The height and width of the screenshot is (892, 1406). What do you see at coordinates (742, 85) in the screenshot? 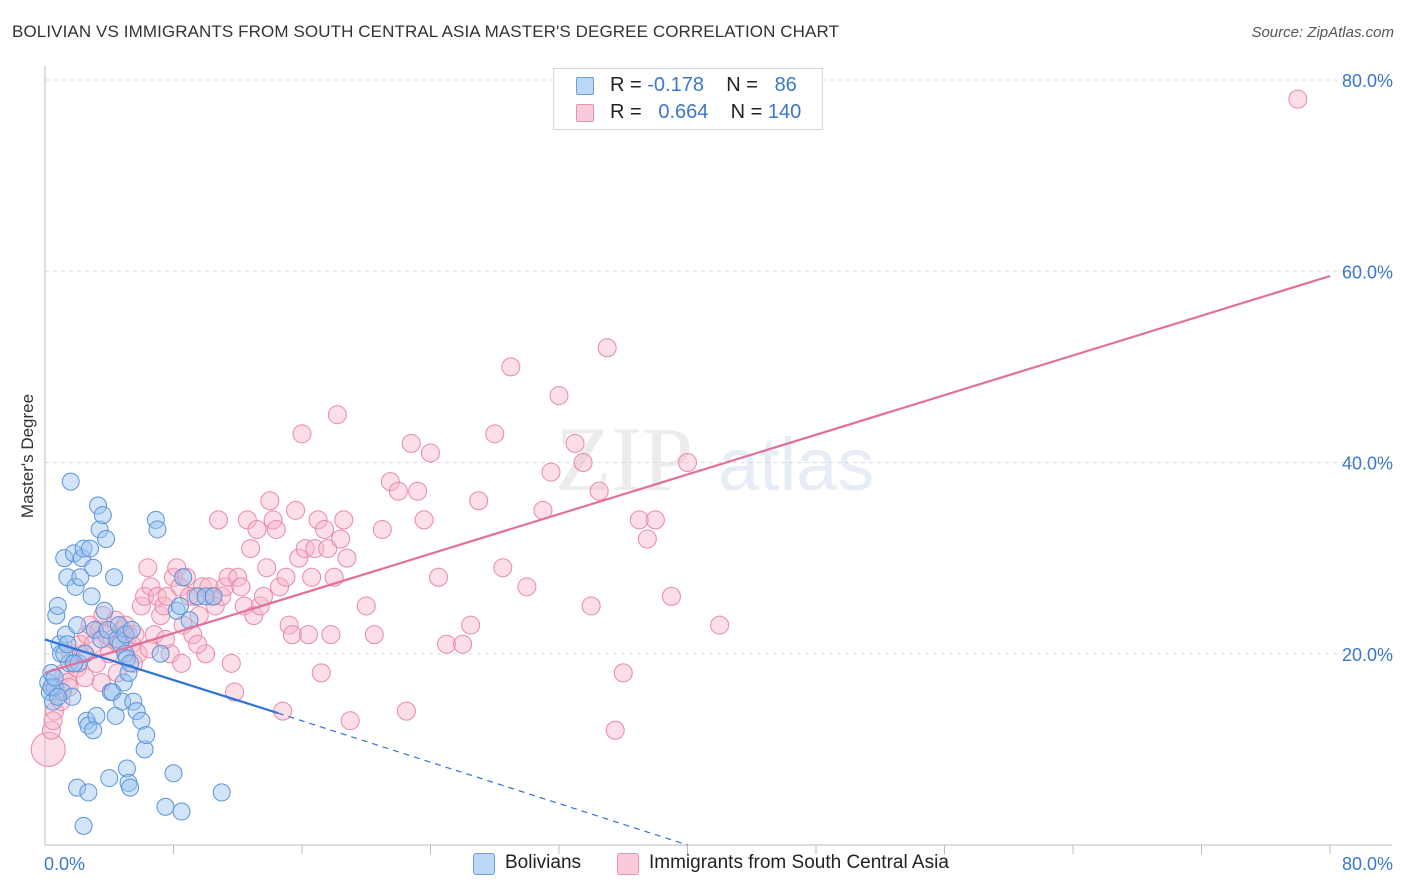
I see `legend-n-label: N =` at bounding box center [742, 85].